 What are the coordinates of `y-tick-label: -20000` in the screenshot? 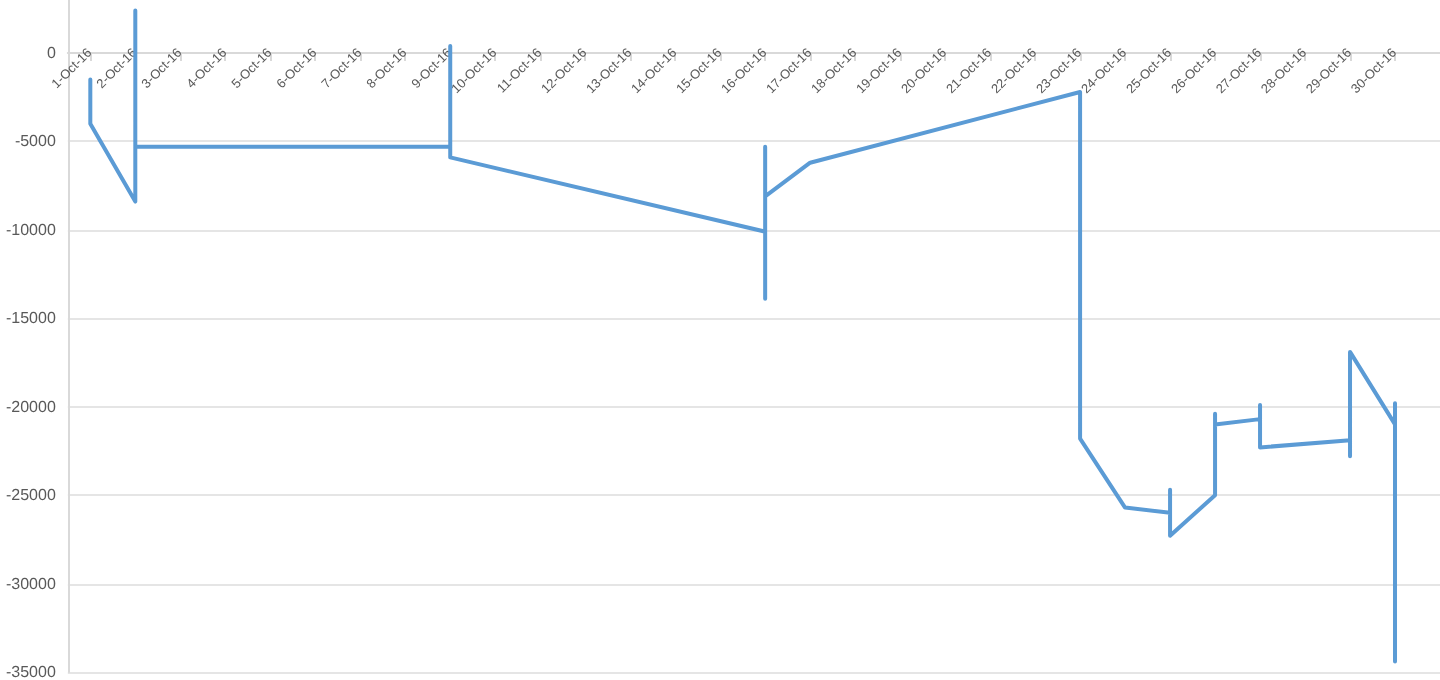 It's located at (31, 406).